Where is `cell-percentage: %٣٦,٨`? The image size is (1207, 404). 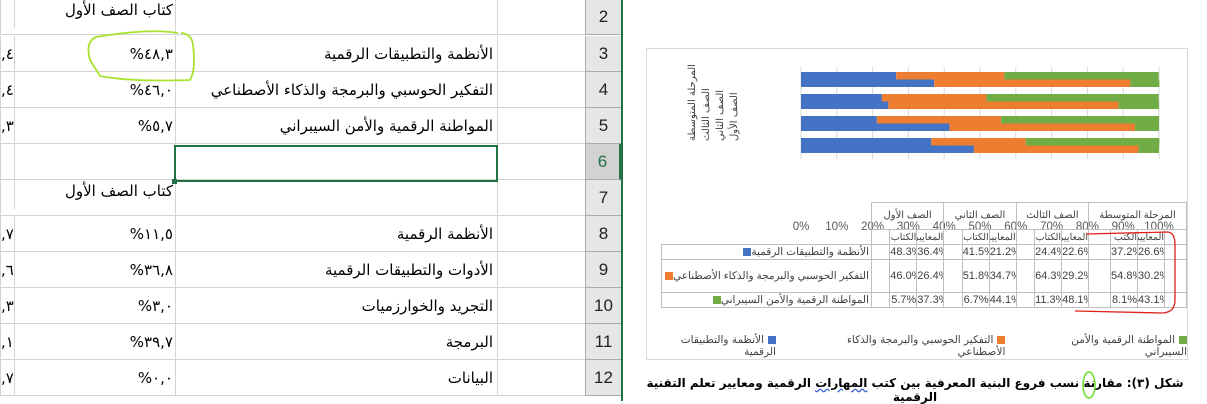
cell-percentage: %٣٦,٨ is located at coordinates (94, 270).